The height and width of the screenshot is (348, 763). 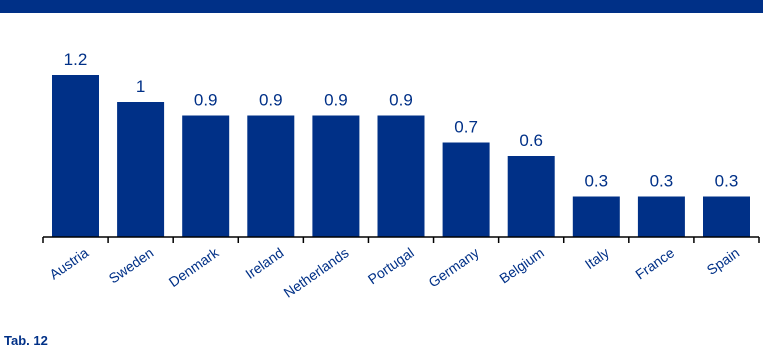 What do you see at coordinates (68, 263) in the screenshot?
I see `category-label: Austria` at bounding box center [68, 263].